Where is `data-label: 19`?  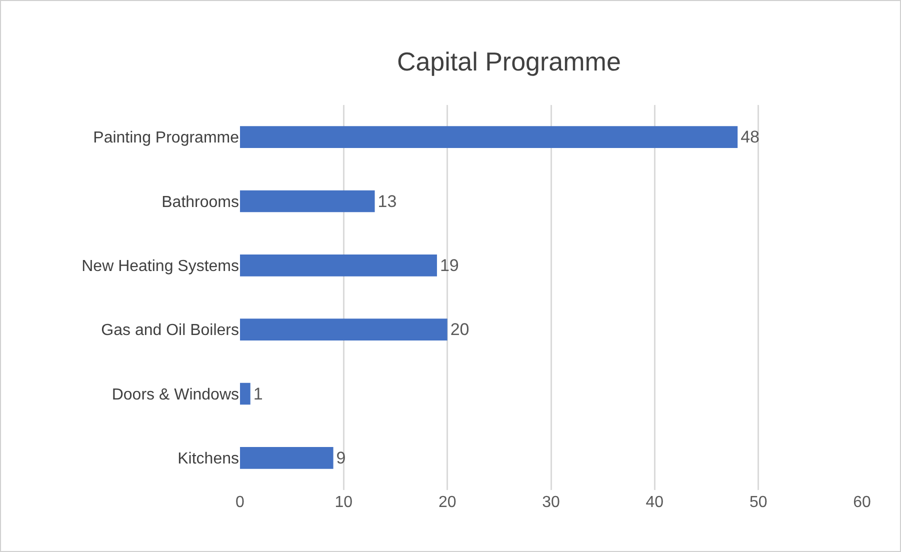 data-label: 19 is located at coordinates (449, 265).